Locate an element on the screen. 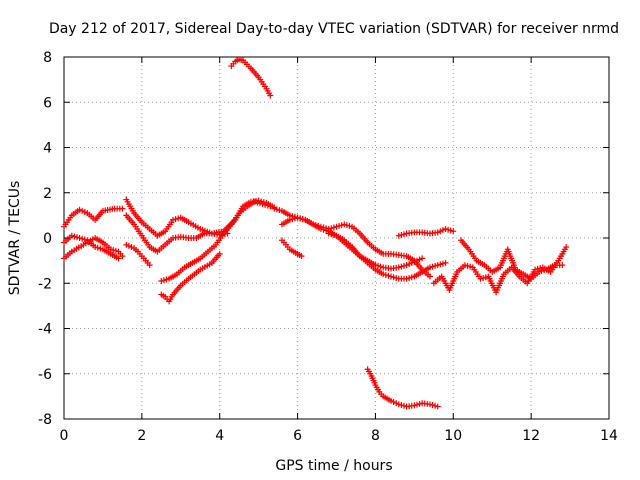  series-arc-c is located at coordinates (93, 248).